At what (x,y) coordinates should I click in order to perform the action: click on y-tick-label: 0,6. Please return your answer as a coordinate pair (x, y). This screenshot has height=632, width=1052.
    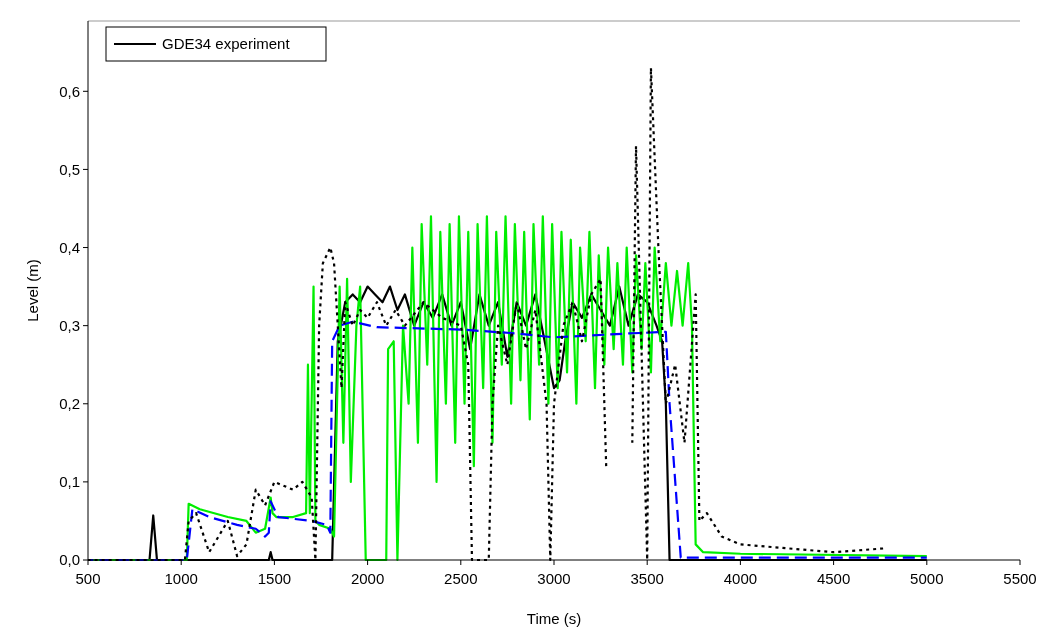
    Looking at the image, I should click on (69, 91).